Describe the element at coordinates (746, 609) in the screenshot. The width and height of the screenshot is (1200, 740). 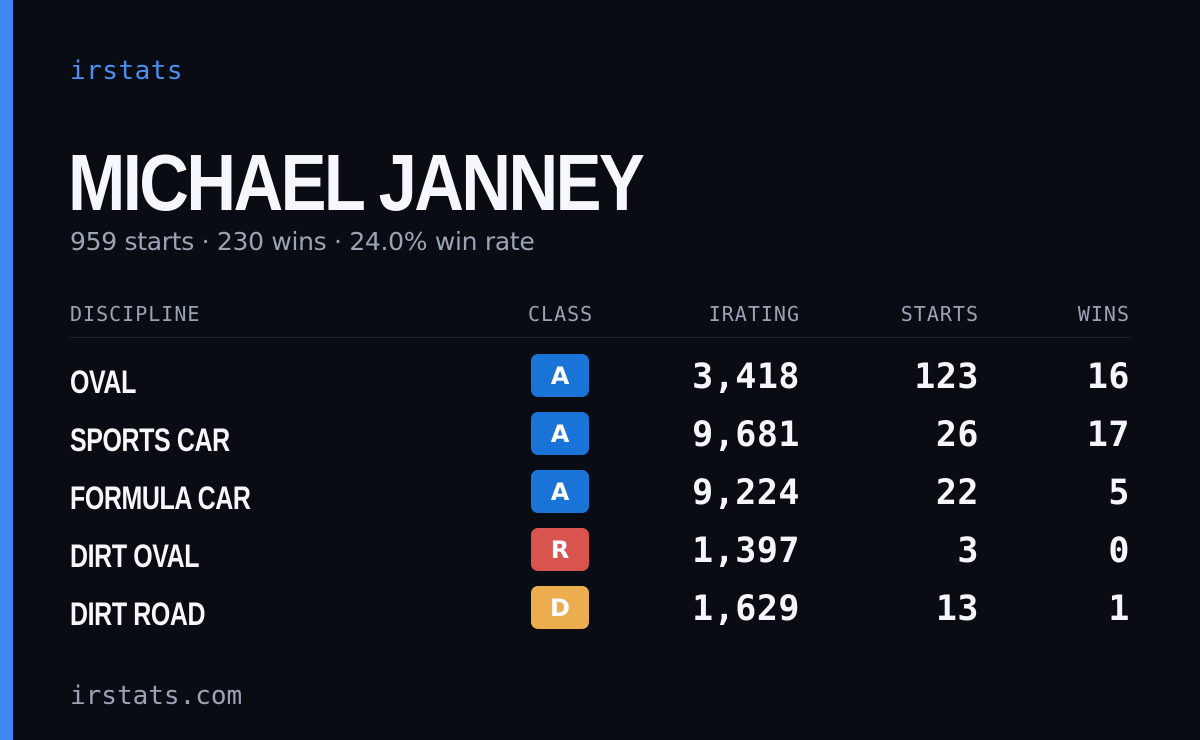
I see `irating-value: 1,629` at that location.